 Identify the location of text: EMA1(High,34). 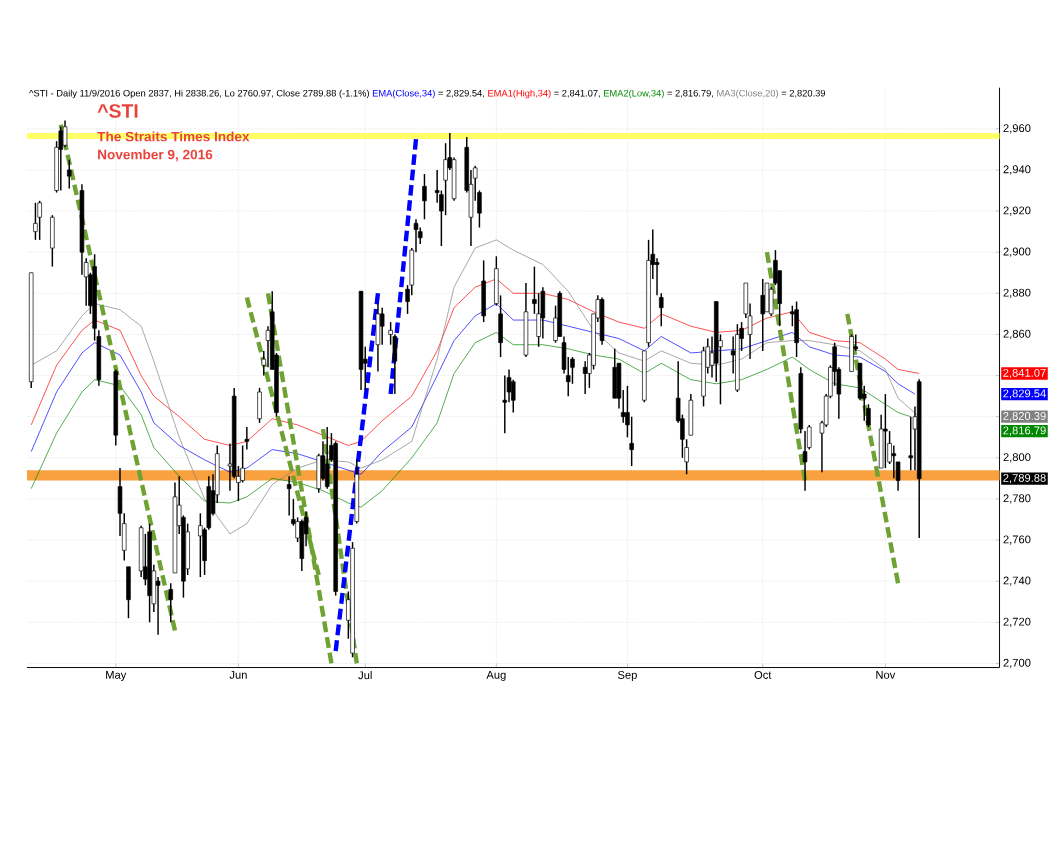
(519, 94).